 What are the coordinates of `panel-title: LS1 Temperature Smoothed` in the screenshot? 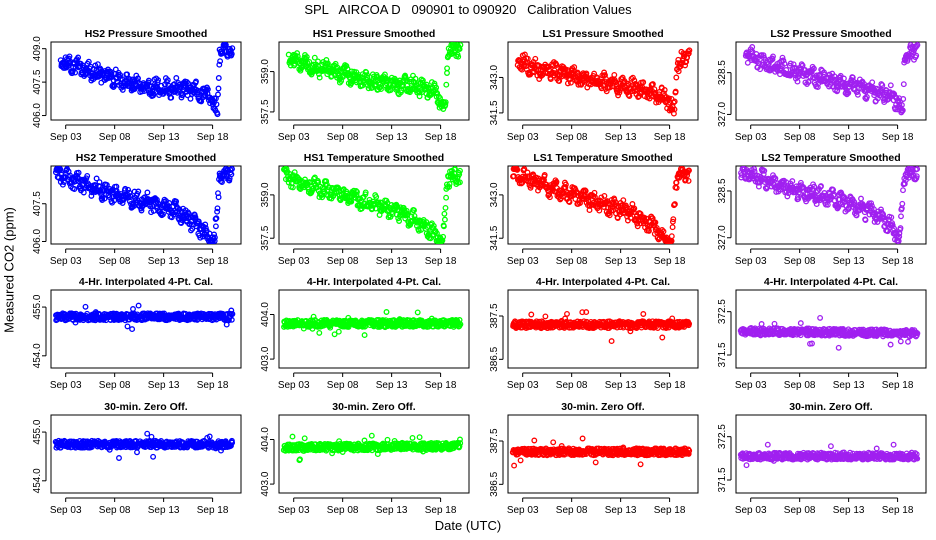 It's located at (602, 158).